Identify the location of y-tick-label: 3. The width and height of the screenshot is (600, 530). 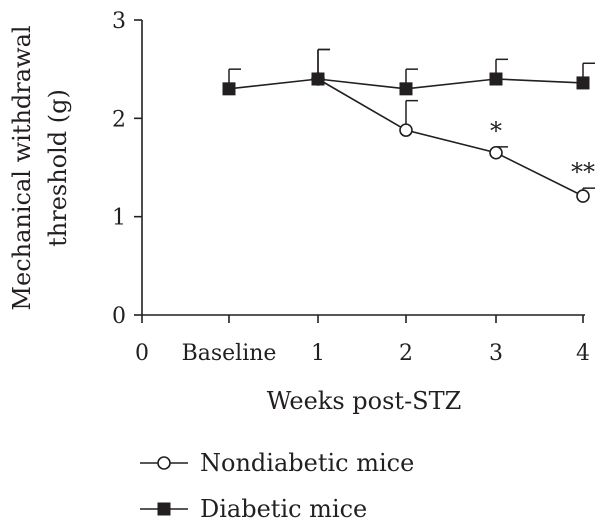
(119, 21).